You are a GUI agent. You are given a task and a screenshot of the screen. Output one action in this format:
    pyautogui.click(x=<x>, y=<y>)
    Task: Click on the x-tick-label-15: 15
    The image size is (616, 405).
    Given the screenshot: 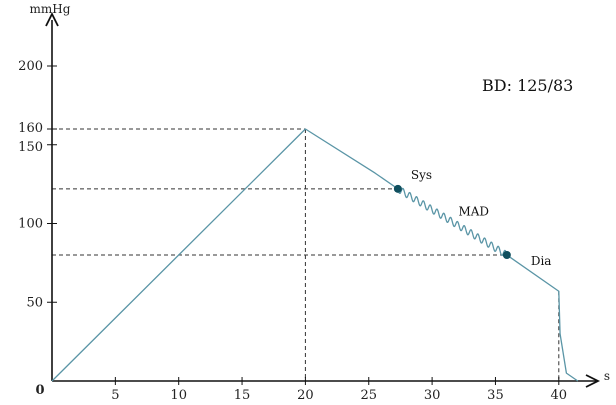 What is the action you would take?
    pyautogui.click(x=242, y=395)
    